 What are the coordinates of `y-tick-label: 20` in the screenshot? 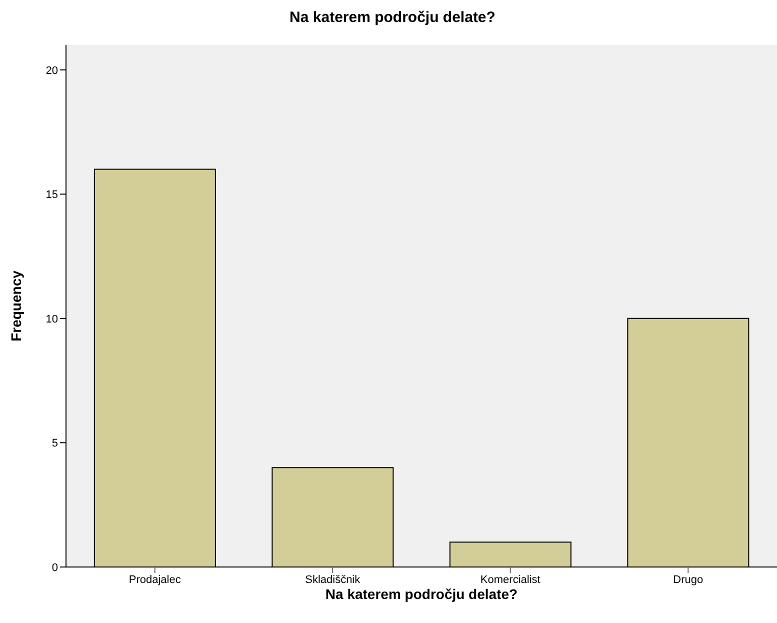 It's located at (52, 70).